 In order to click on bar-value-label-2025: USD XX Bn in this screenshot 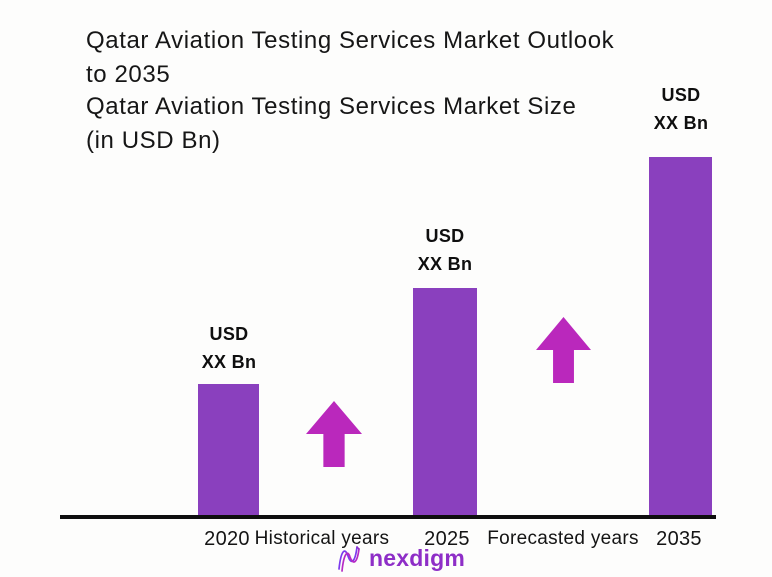, I will do `click(445, 250)`.